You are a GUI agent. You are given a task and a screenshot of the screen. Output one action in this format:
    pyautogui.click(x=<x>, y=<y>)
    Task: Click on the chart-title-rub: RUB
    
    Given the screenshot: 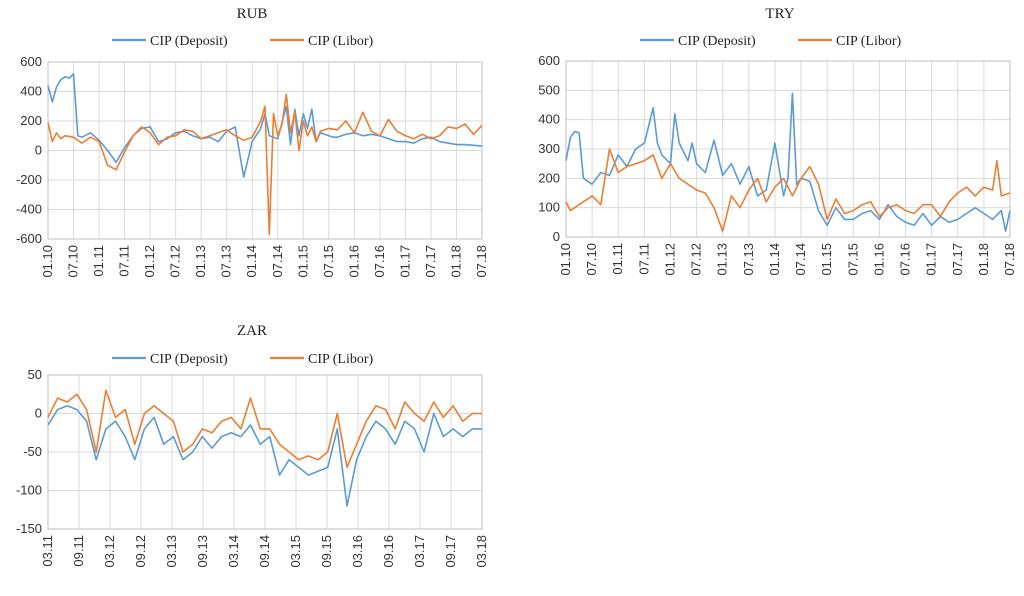 What is the action you would take?
    pyautogui.click(x=252, y=14)
    